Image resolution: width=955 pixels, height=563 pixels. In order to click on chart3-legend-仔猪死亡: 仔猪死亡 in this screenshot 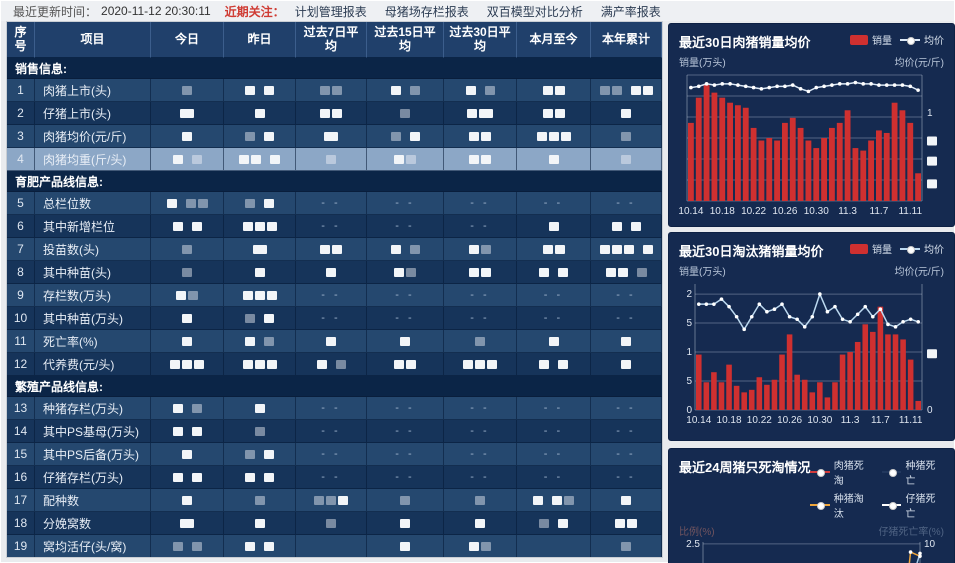, I will do `click(913, 505)`.